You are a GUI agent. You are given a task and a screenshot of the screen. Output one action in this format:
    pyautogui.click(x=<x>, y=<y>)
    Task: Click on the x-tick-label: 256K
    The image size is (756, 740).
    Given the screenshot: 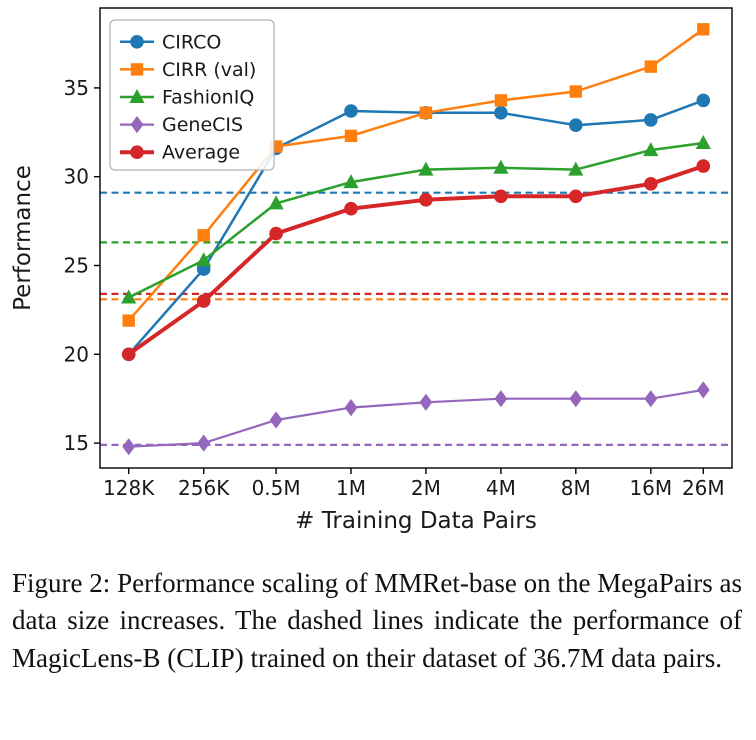 What is the action you would take?
    pyautogui.click(x=204, y=488)
    